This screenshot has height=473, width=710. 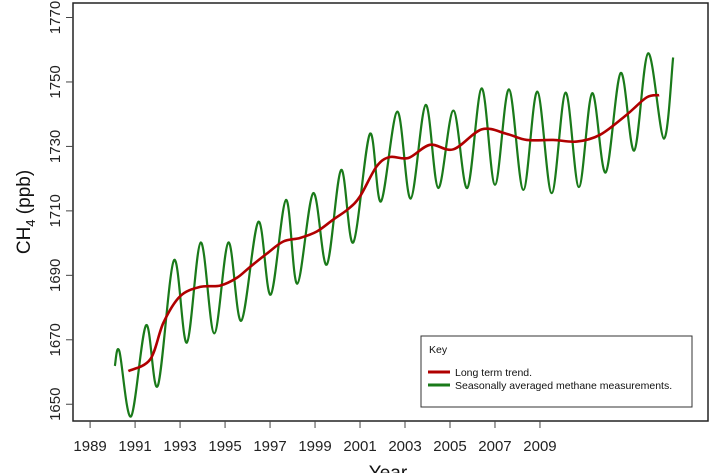 I want to click on x-tick-label: 1989, so click(x=89, y=446).